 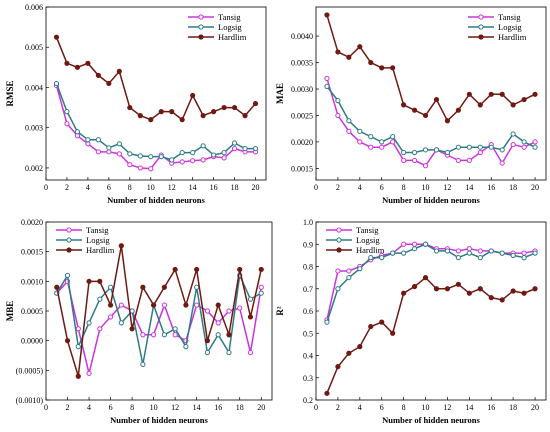 I want to click on y-tick-label: 0.7, so click(x=308, y=289).